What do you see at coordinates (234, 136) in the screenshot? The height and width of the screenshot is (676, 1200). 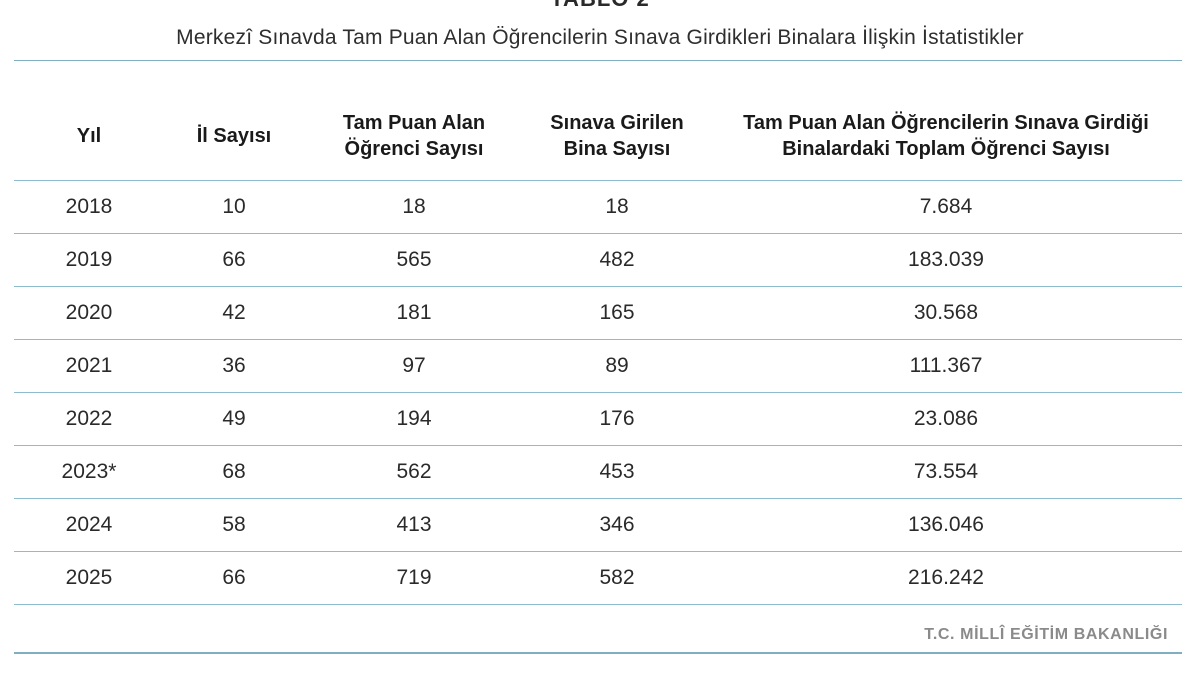 I see `column-header-province-count: İl Sayısı` at bounding box center [234, 136].